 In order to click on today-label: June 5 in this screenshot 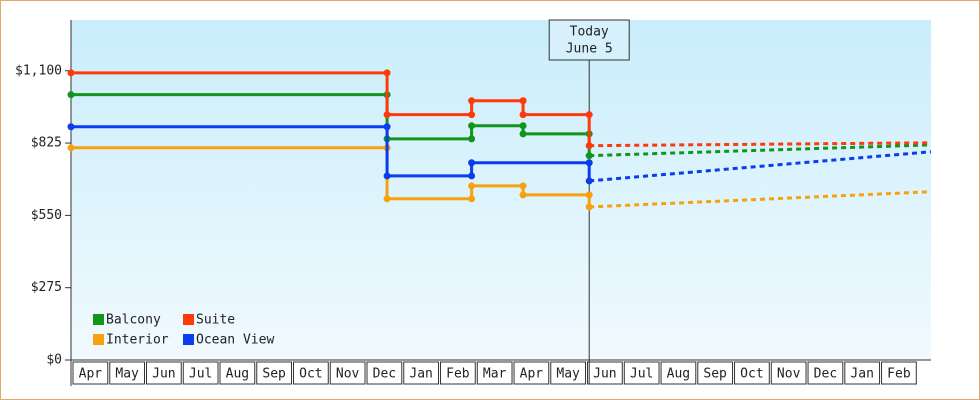, I will do `click(589, 49)`.